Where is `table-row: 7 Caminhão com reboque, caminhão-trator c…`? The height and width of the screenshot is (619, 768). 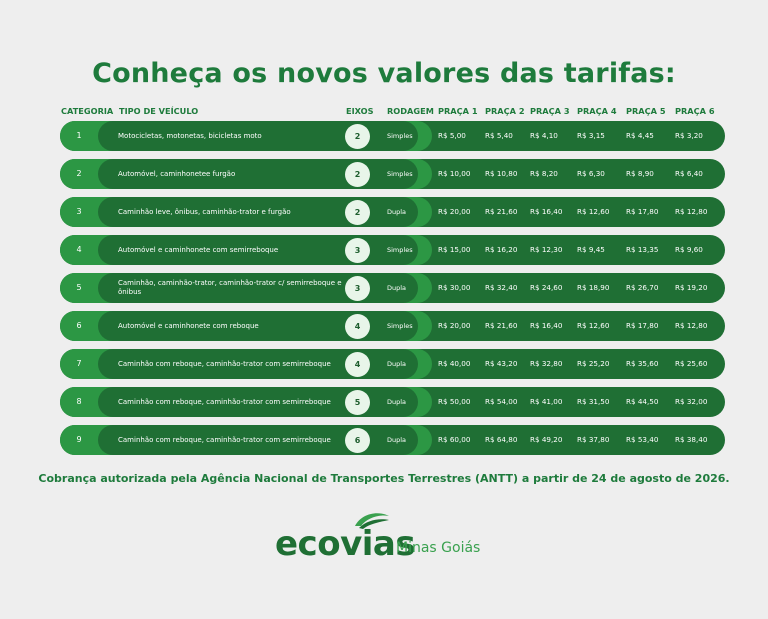 table-row: 7 Caminhão com reboque, caminhão-trator c… is located at coordinates (392, 364).